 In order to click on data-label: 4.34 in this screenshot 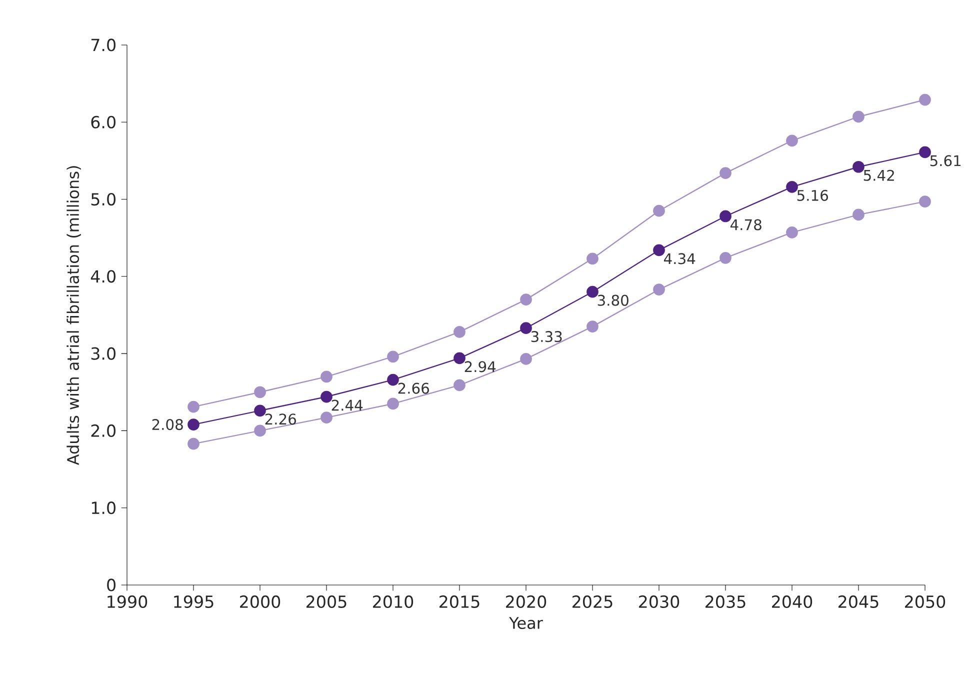, I will do `click(680, 258)`.